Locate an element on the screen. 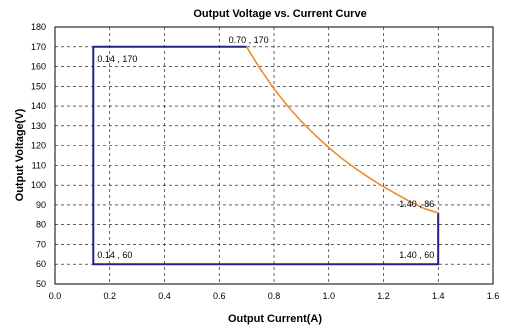 The width and height of the screenshot is (510, 329). y-tick-label: 110 is located at coordinates (39, 165).